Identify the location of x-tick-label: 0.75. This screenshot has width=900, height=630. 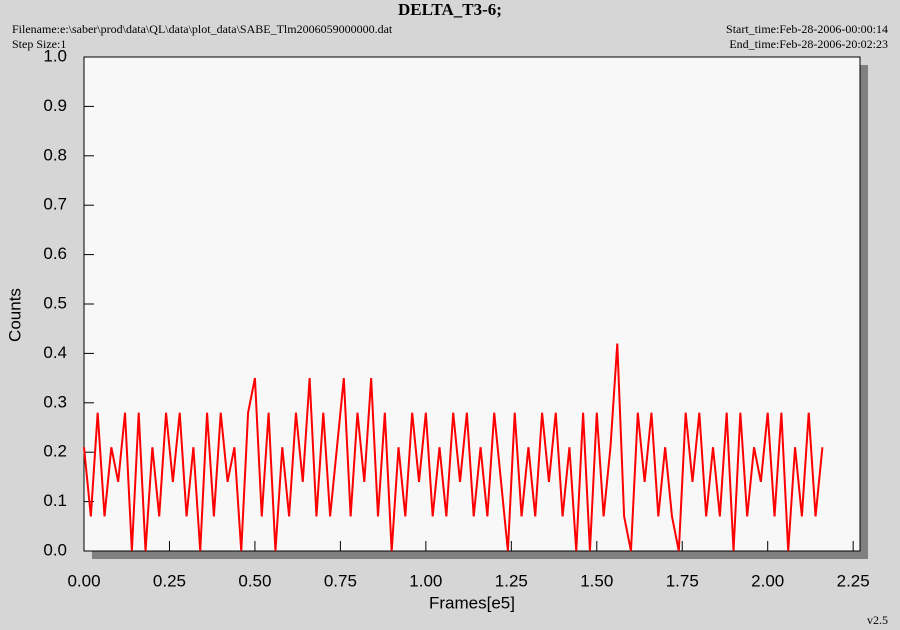
(340, 580).